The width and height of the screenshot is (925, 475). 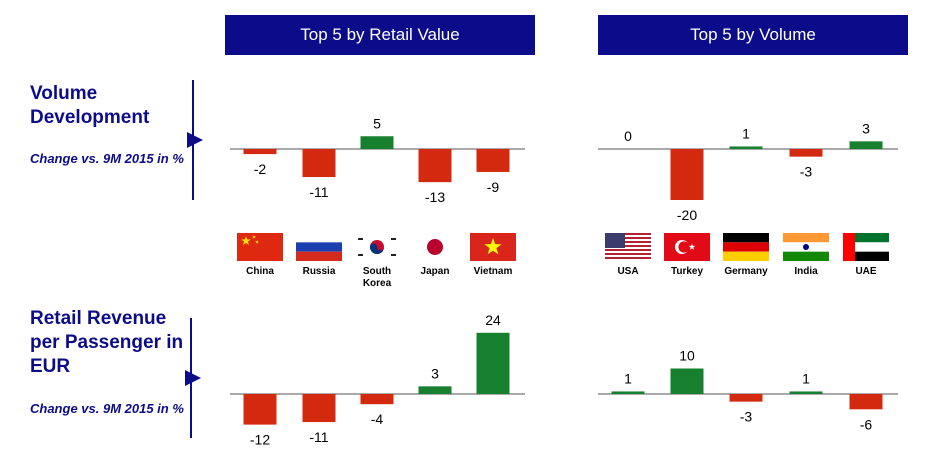 I want to click on value-label: 10, so click(x=687, y=356).